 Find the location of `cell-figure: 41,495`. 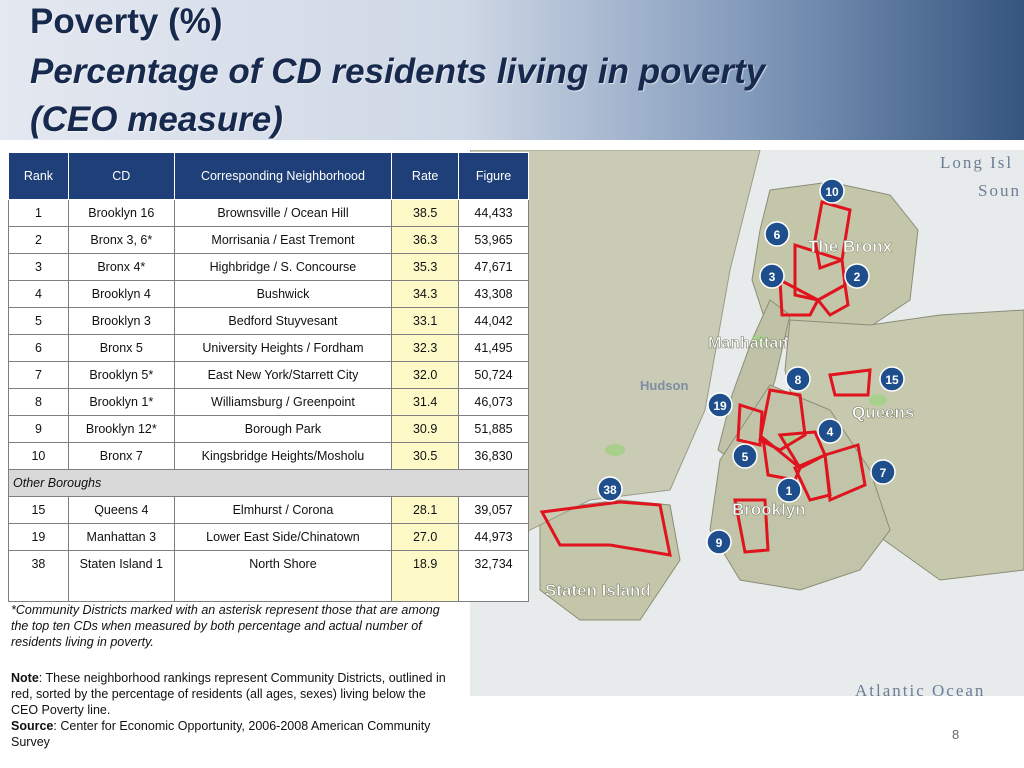

cell-figure: 41,495 is located at coordinates (493, 348).